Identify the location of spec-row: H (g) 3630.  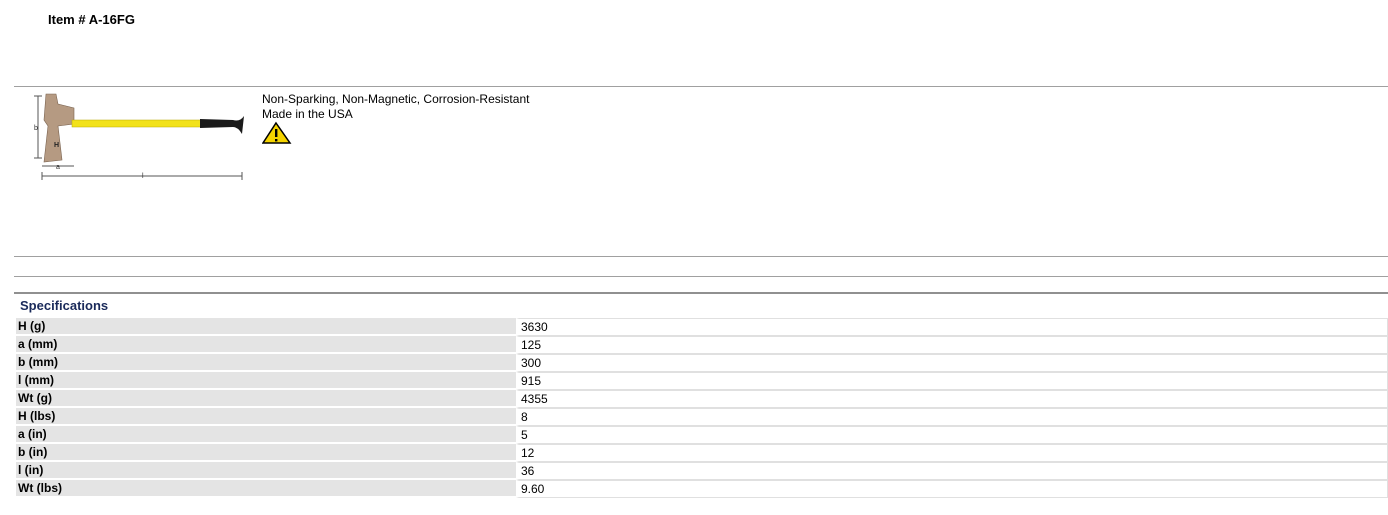
(702, 327).